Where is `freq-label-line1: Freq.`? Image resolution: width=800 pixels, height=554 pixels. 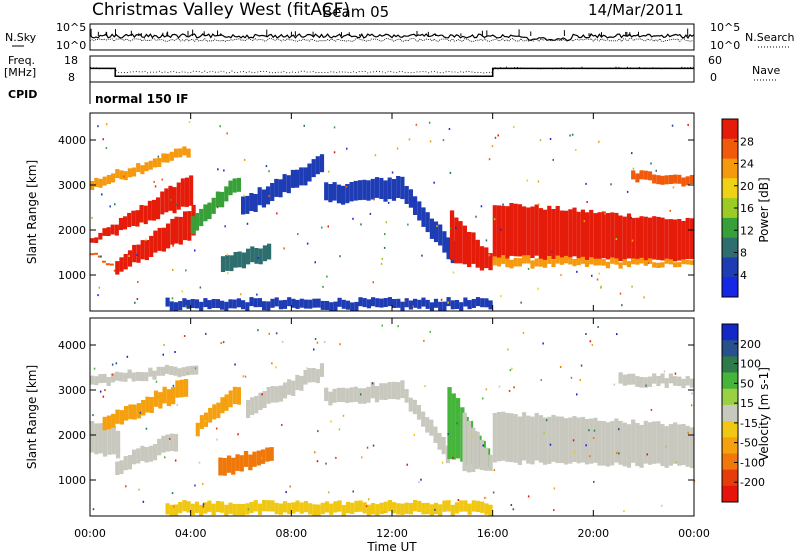
freq-label-line1: Freq. is located at coordinates (21, 60).